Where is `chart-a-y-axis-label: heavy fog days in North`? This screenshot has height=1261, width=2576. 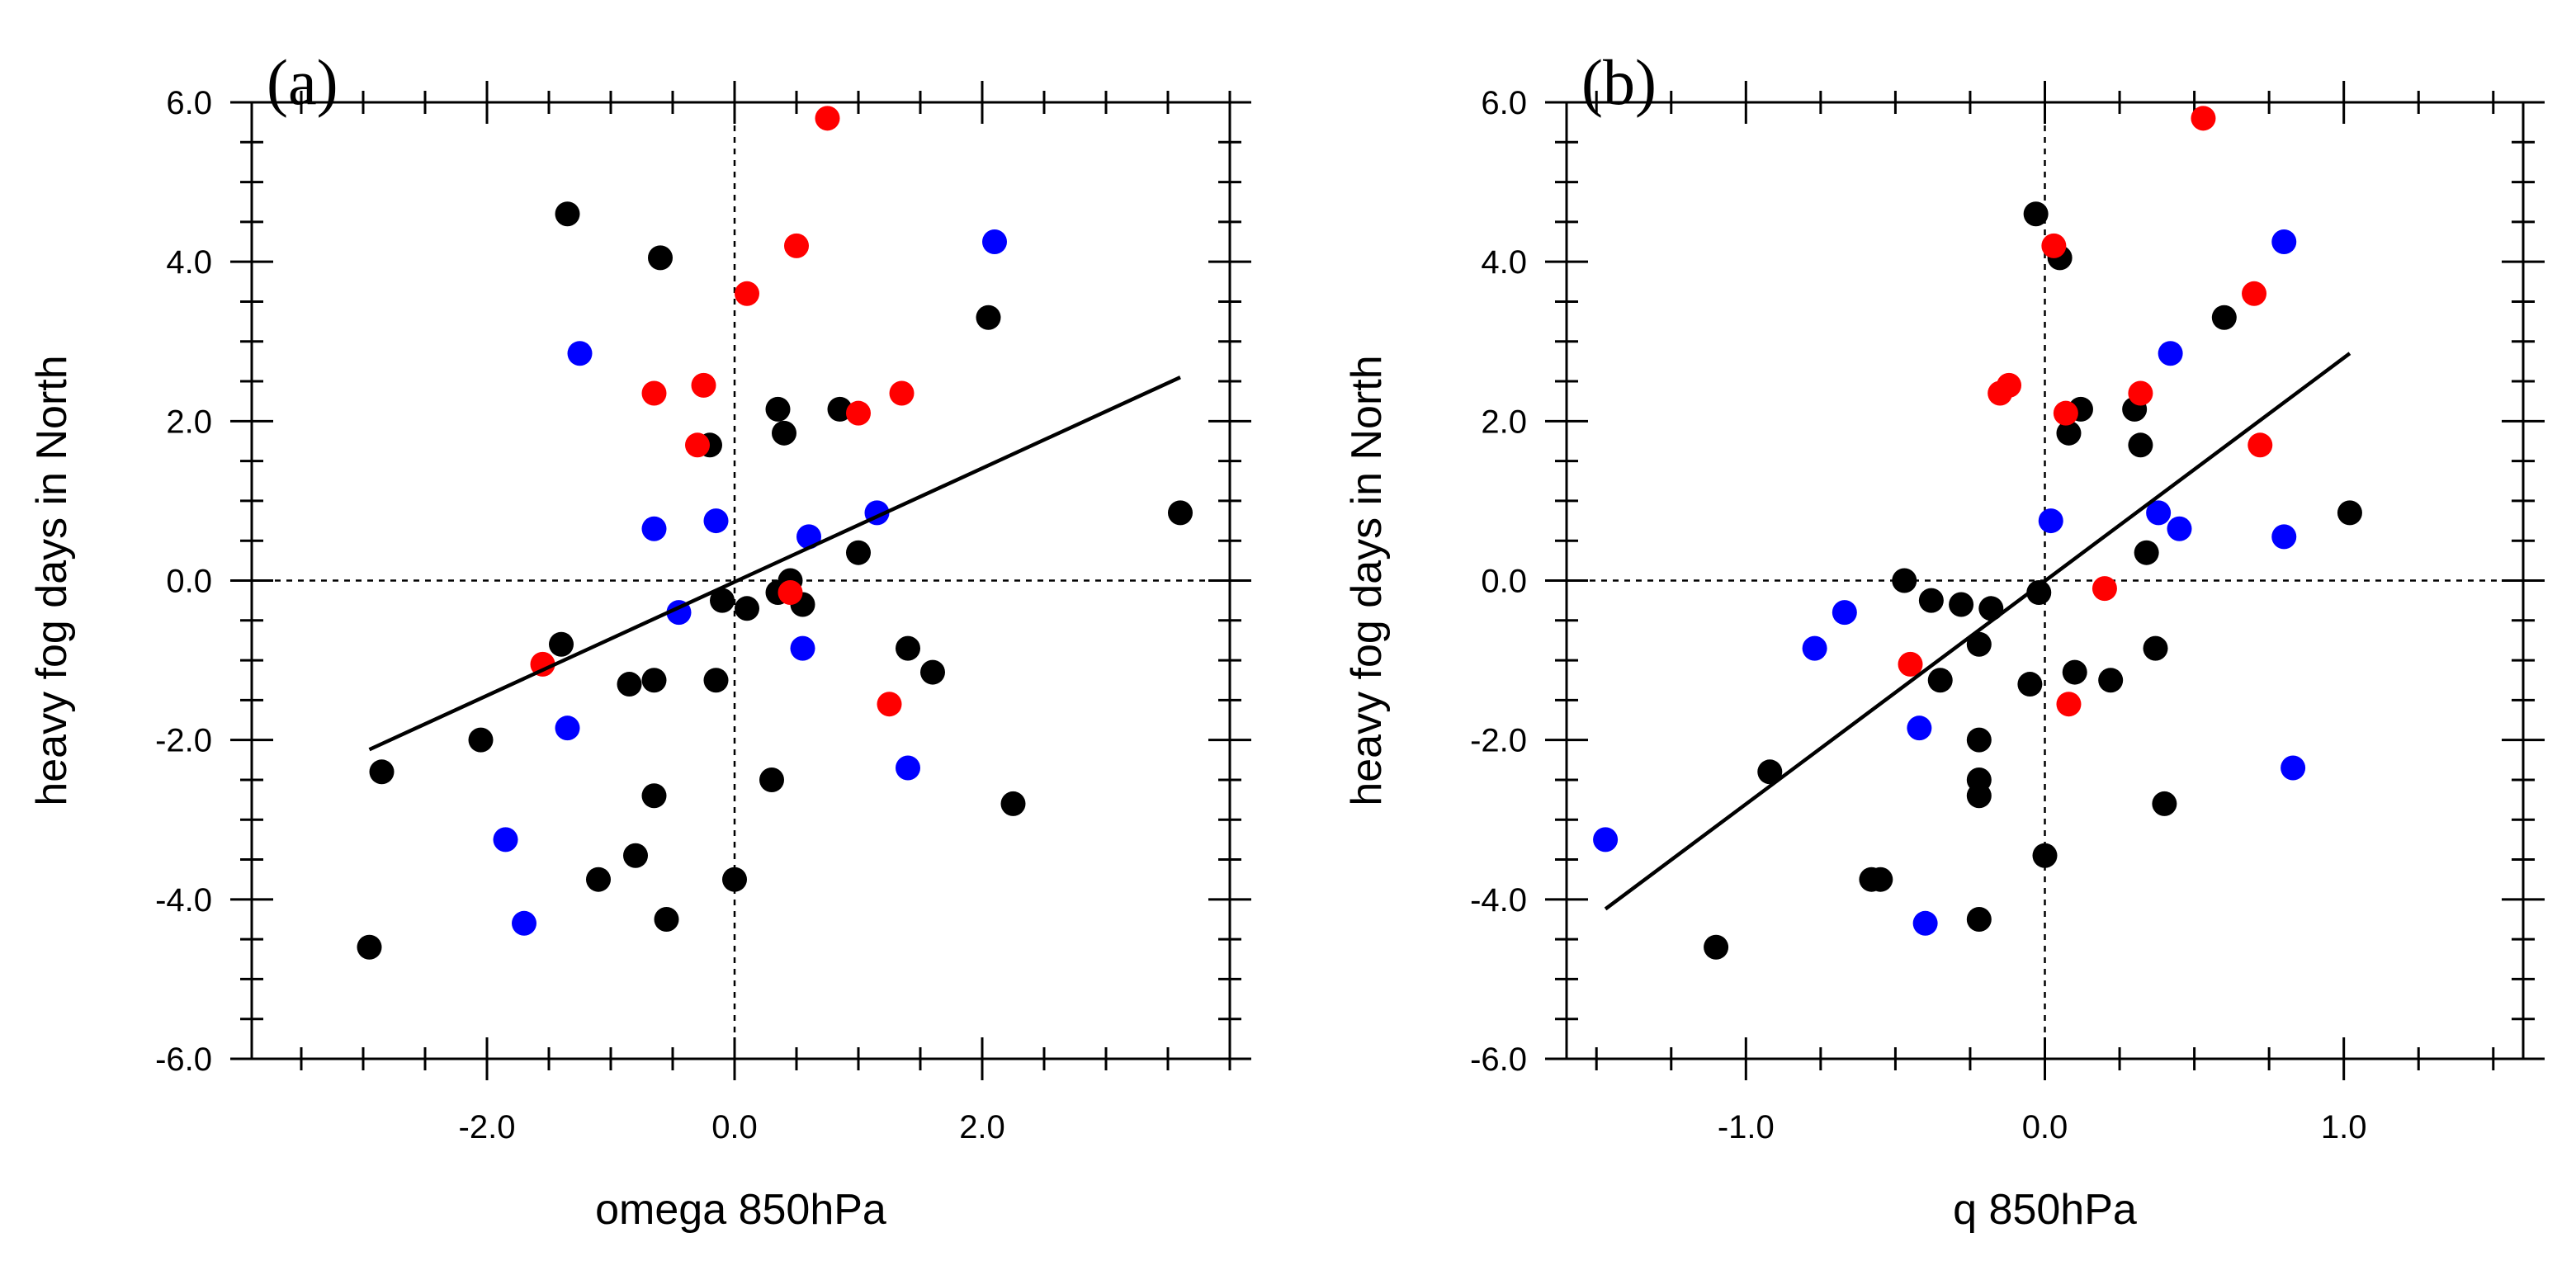 chart-a-y-axis-label: heavy fog days in North is located at coordinates (52, 580).